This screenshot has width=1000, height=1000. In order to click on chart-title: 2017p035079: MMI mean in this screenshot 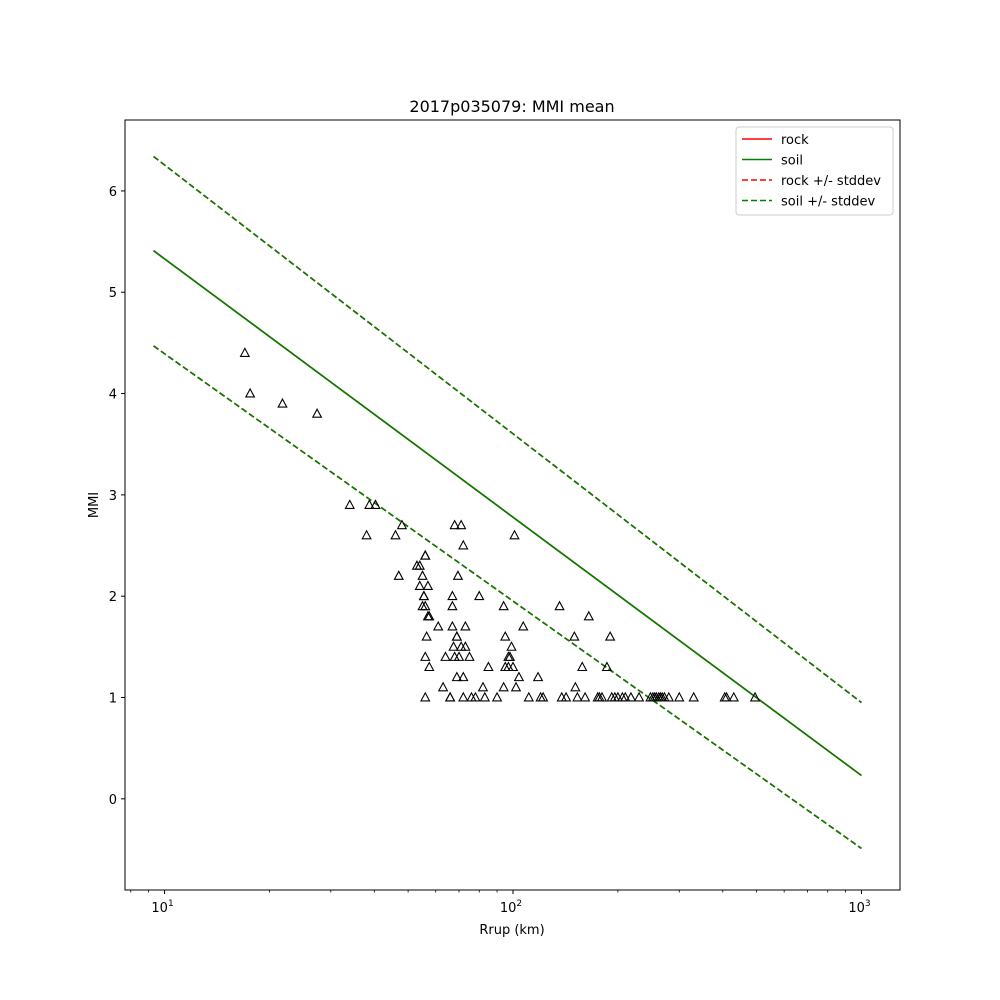, I will do `click(511, 106)`.